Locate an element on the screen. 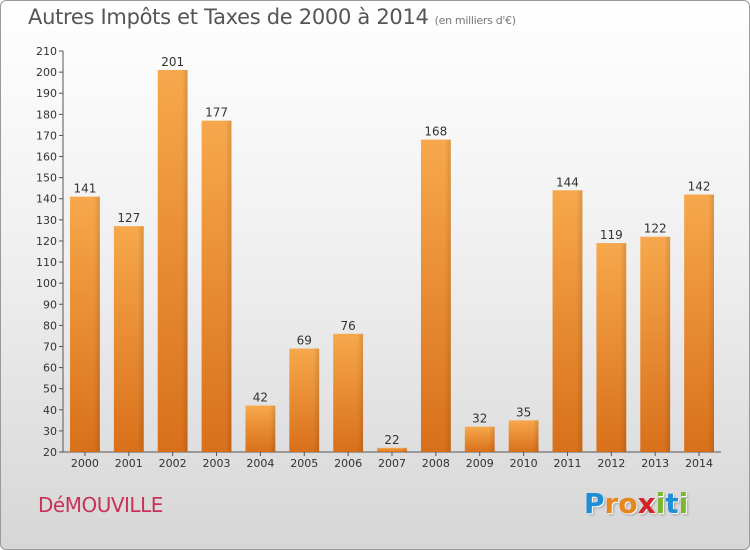  y-tick-label: 200 is located at coordinates (46, 72).